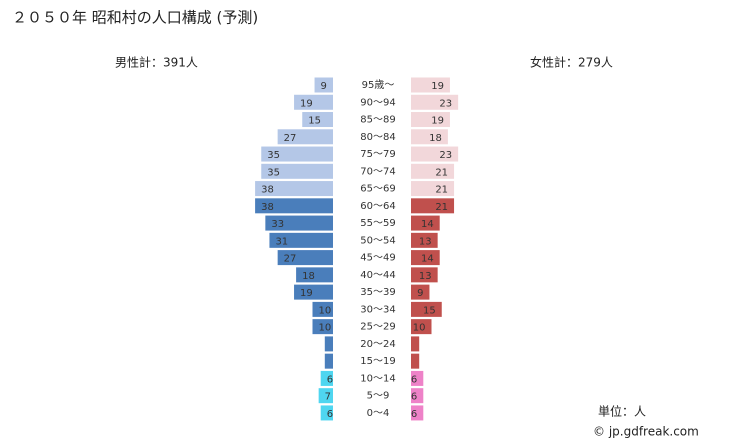 The height and width of the screenshot is (445, 729). I want to click on male-value: 7, so click(328, 397).